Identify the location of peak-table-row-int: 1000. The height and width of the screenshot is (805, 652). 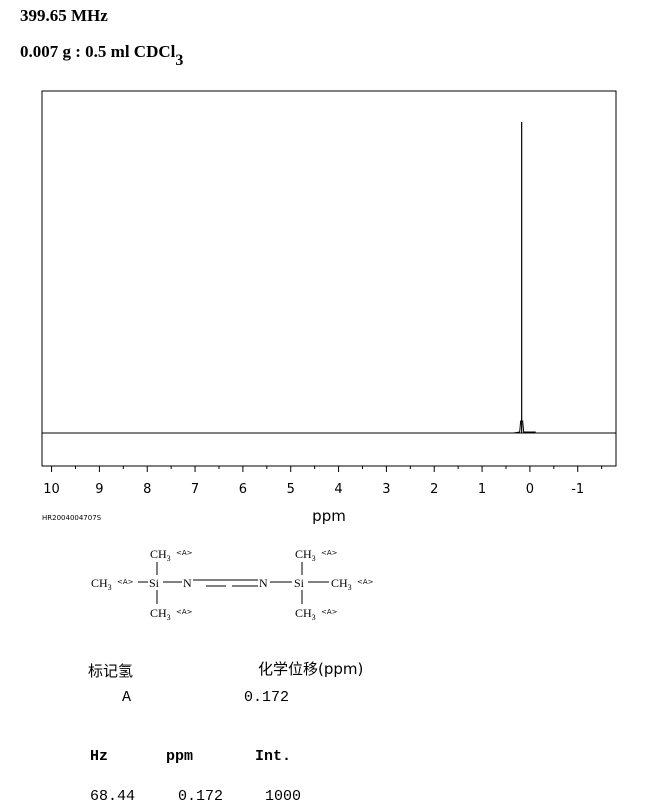
(283, 796).